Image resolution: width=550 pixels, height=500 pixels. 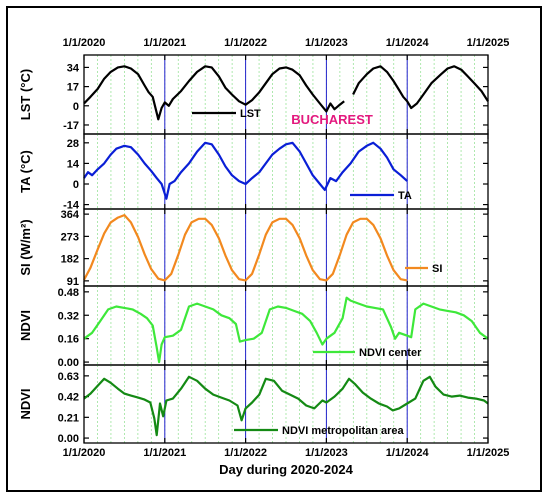 What do you see at coordinates (68, 377) in the screenshot?
I see `y-tick-label-ndvi_metro: 0.63` at bounding box center [68, 377].